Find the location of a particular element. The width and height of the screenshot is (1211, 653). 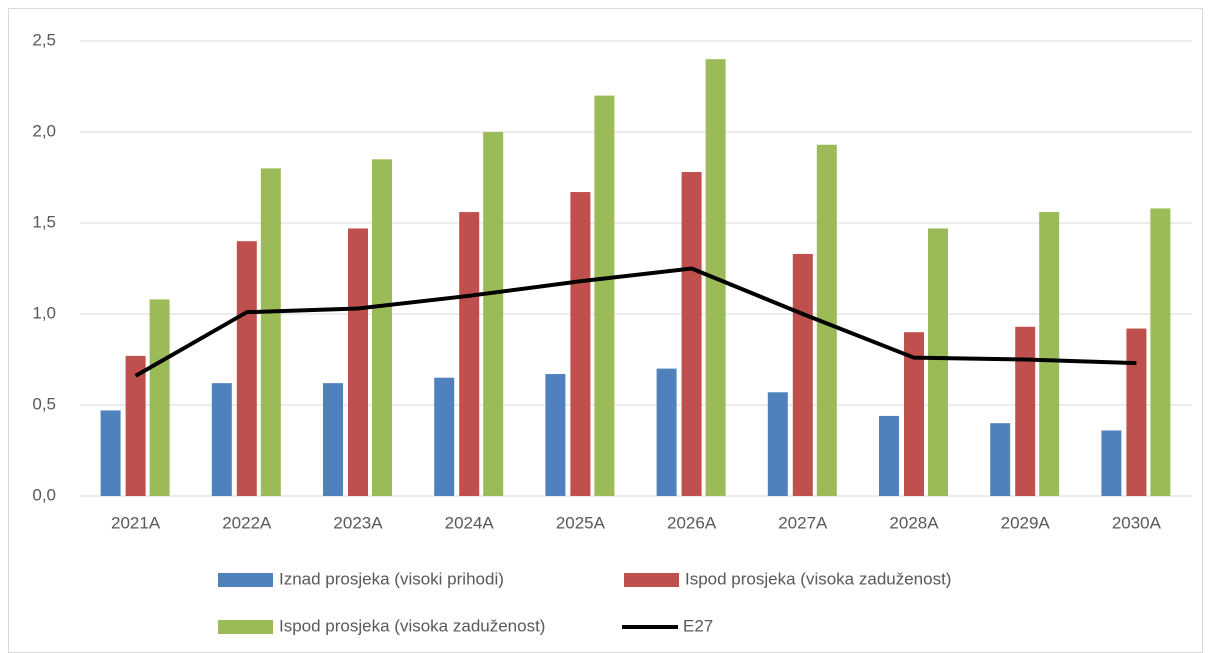

y-tick-label: 2,0 is located at coordinates (44, 130).